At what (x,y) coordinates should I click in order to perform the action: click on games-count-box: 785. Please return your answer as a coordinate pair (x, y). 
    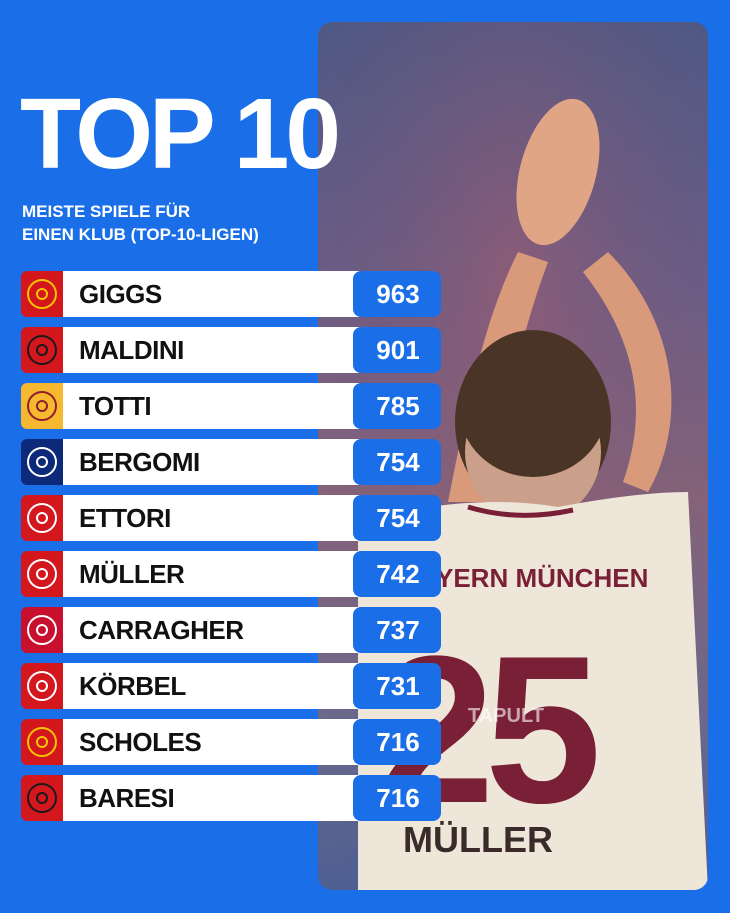
    Looking at the image, I should click on (398, 406).